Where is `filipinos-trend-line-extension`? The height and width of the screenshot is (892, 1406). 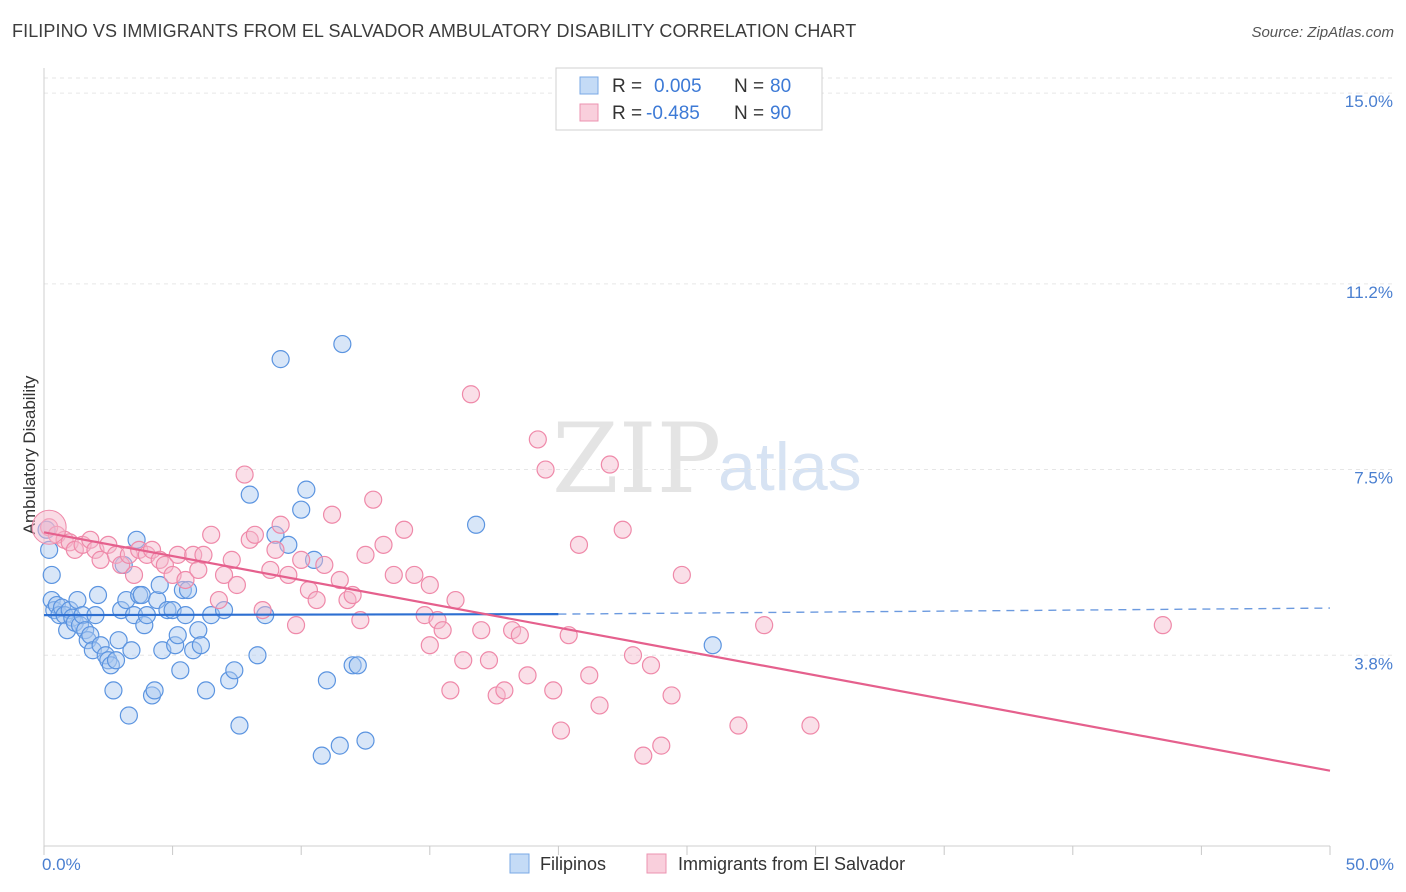 filipinos-trend-line-extension is located at coordinates (944, 611).